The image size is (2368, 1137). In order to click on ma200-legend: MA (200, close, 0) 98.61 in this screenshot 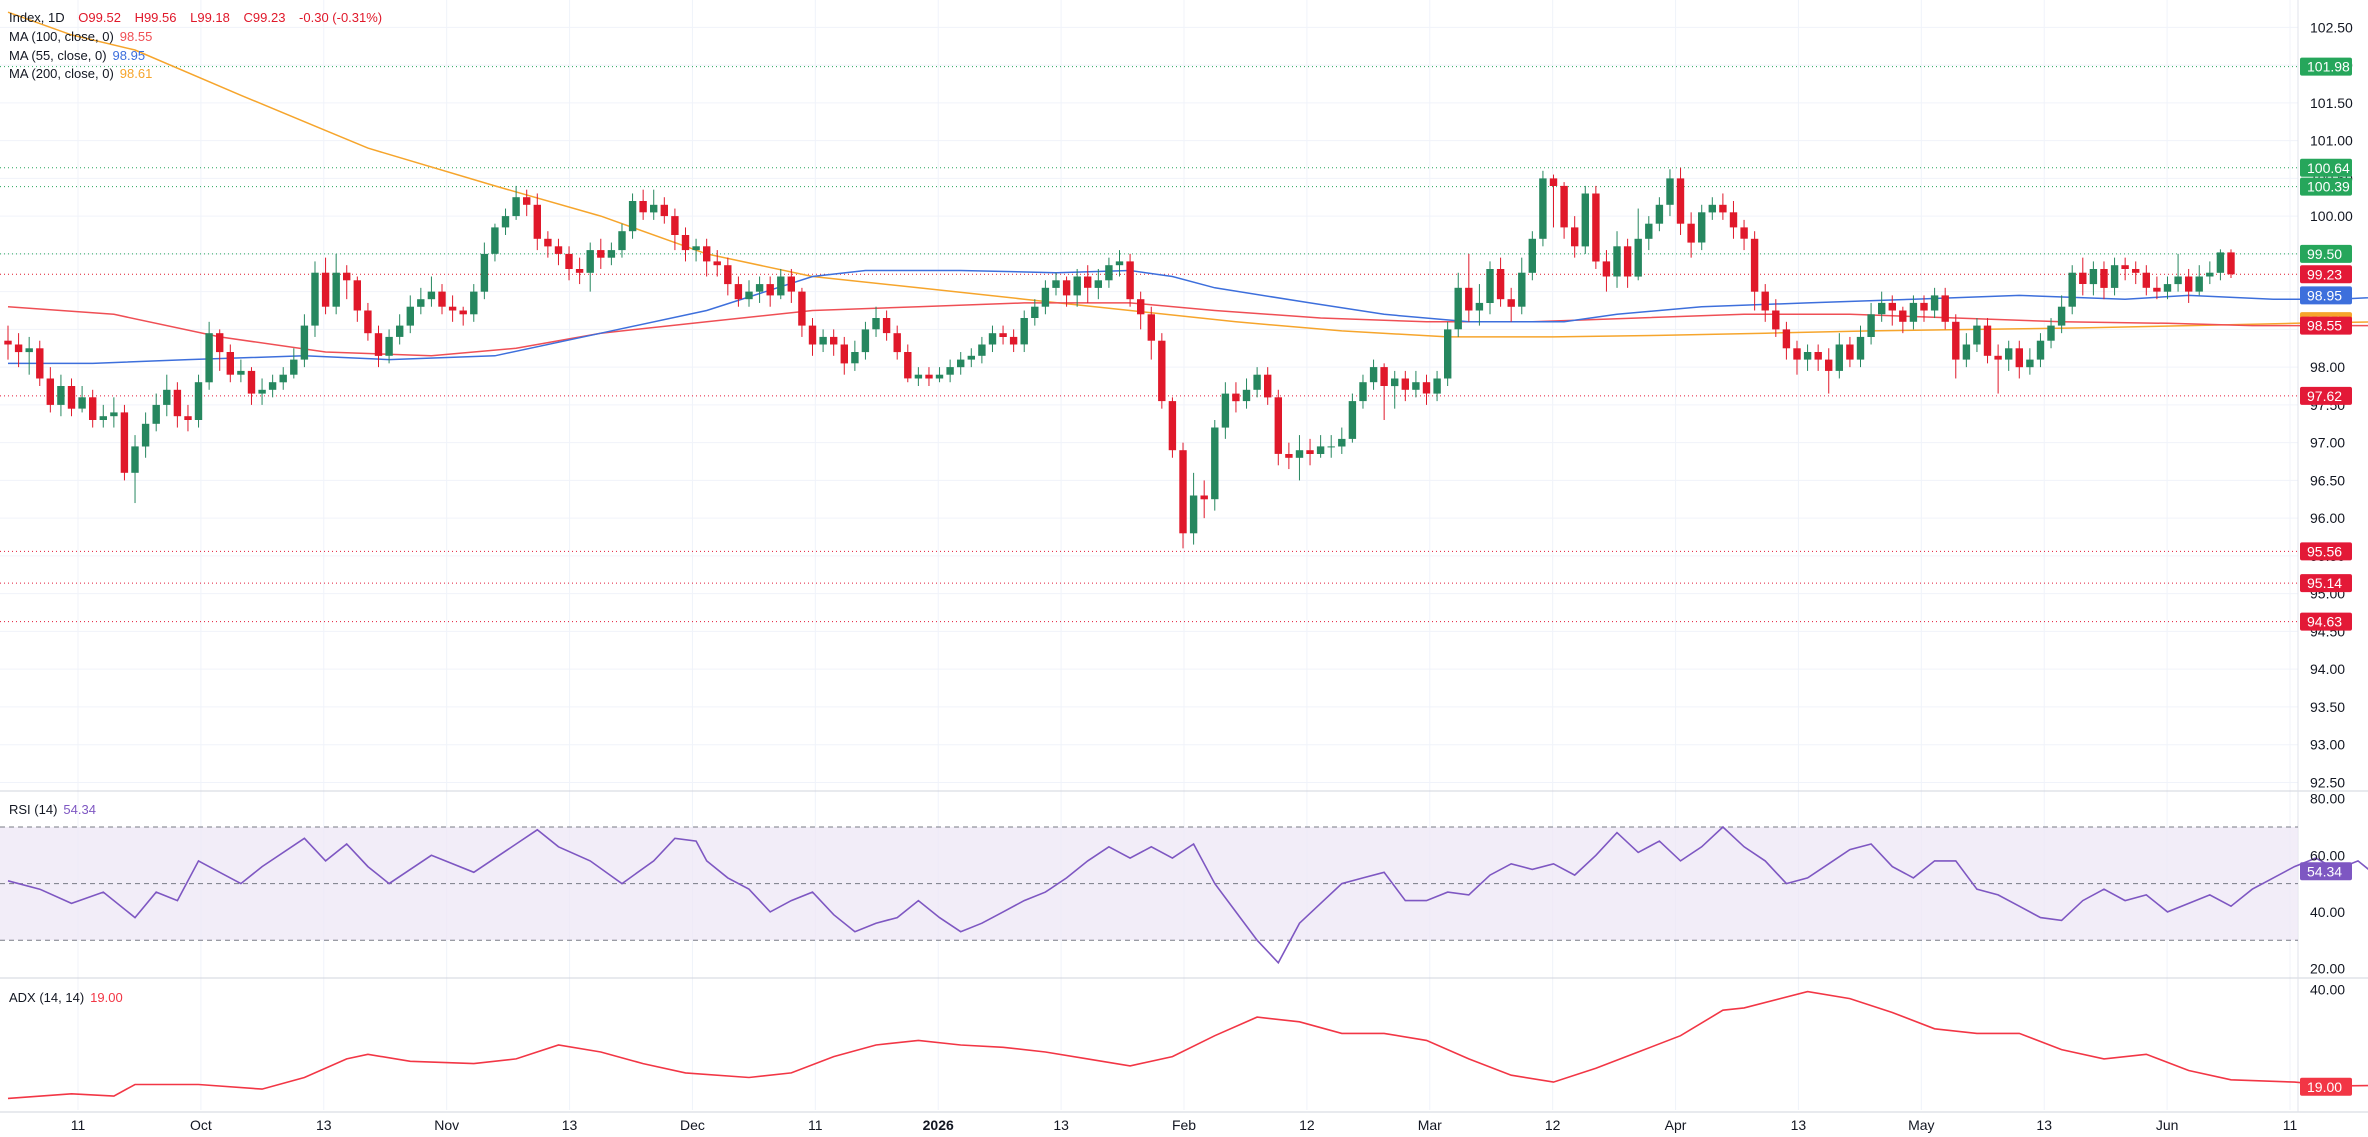, I will do `click(80, 74)`.